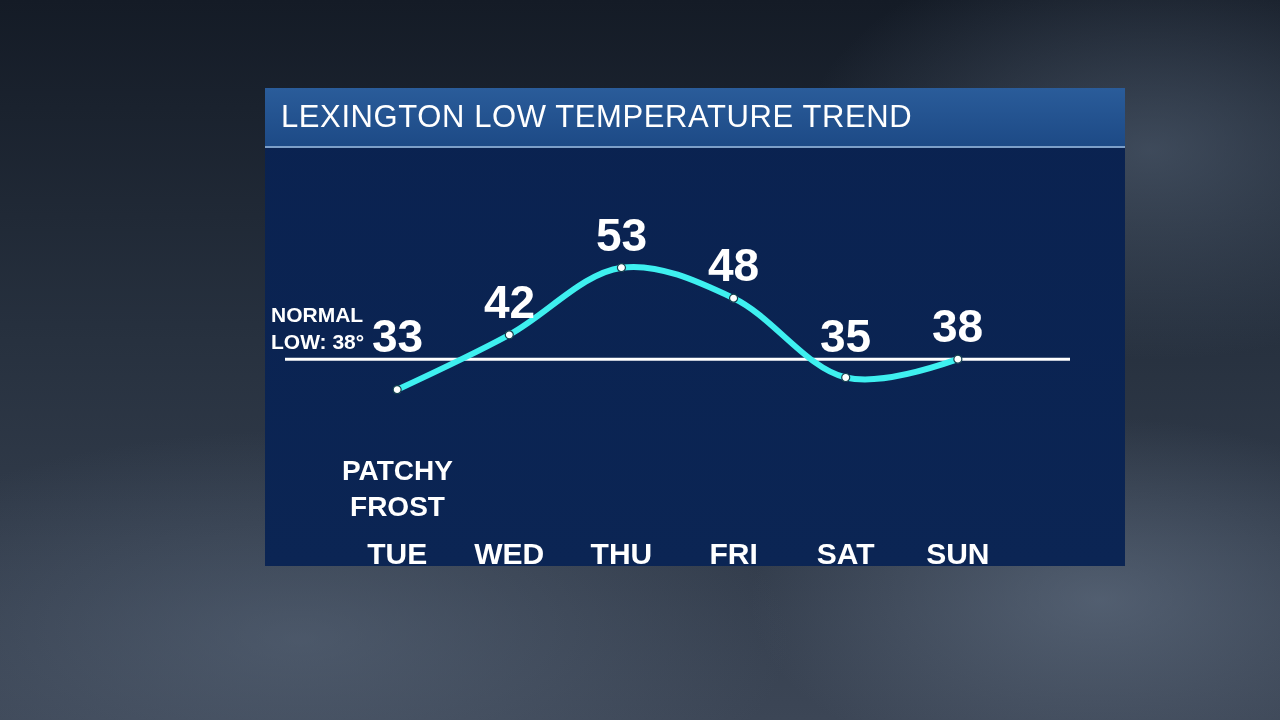 This screenshot has width=1280, height=720. What do you see at coordinates (734, 265) in the screenshot?
I see `data-label: 48` at bounding box center [734, 265].